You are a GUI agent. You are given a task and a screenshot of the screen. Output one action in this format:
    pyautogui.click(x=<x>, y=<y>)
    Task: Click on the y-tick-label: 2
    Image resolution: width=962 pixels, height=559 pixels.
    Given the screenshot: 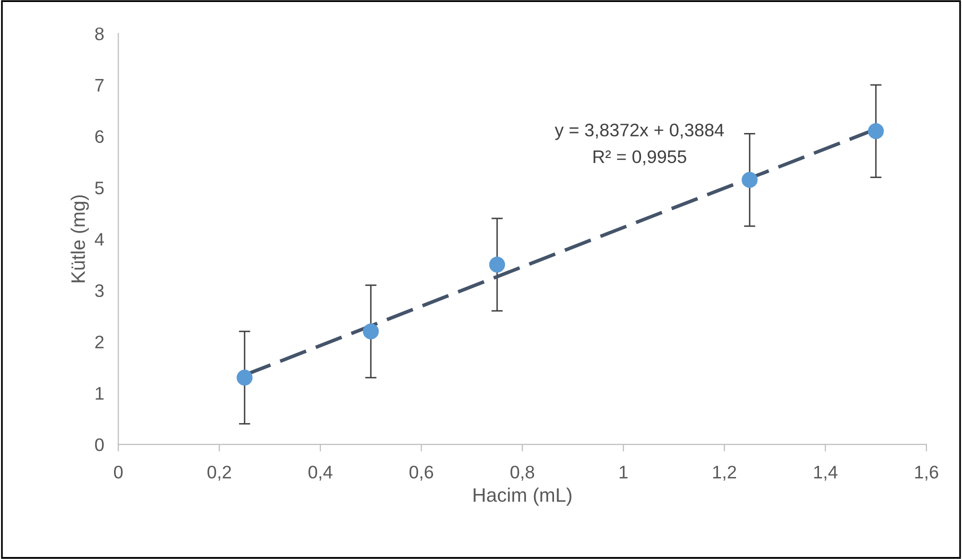 What is the action you would take?
    pyautogui.click(x=99, y=342)
    